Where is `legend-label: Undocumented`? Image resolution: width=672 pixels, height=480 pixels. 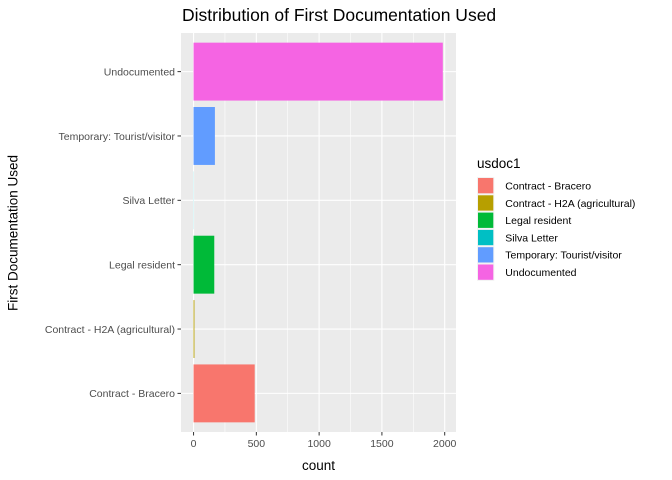 legend-label: Undocumented is located at coordinates (540, 273).